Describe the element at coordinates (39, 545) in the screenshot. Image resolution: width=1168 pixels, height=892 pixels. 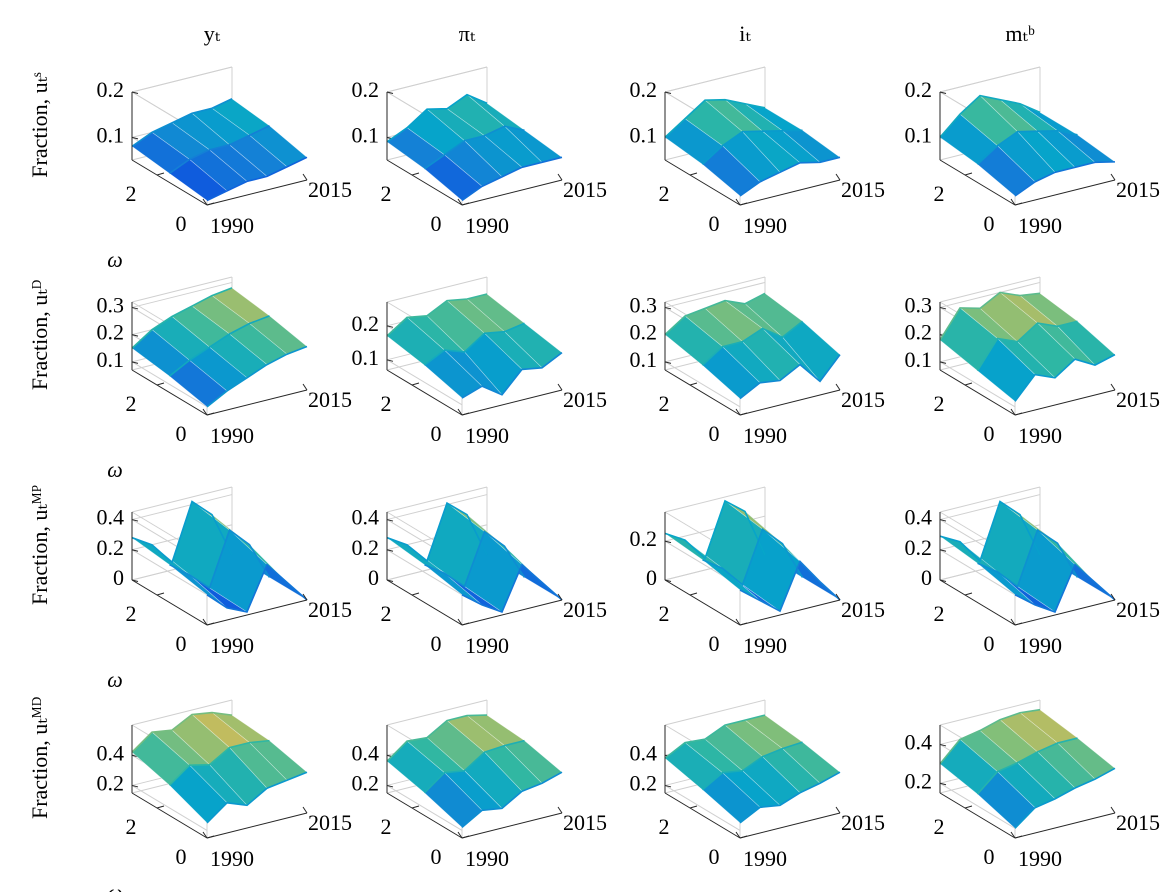
I see `z-axis-label: Fraction, uₜᴹᴾ` at that location.